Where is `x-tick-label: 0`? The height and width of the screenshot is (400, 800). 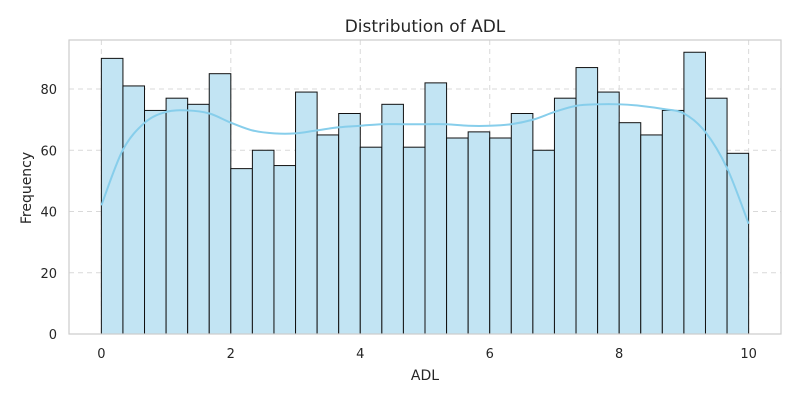
x-tick-label: 0 is located at coordinates (101, 354).